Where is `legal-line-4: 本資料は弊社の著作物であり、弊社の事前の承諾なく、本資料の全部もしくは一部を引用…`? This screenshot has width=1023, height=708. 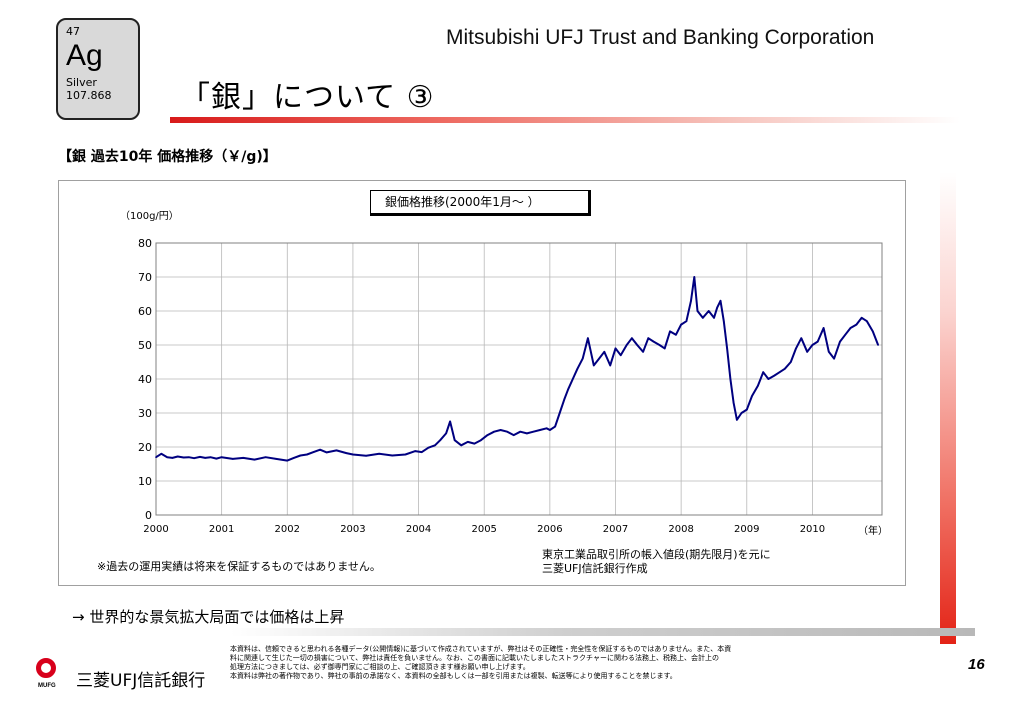 legal-line-4: 本資料は弊社の著作物であり、弊社の事前の承諾なく、本資料の全部もしくは一部を引用… is located at coordinates (453, 676).